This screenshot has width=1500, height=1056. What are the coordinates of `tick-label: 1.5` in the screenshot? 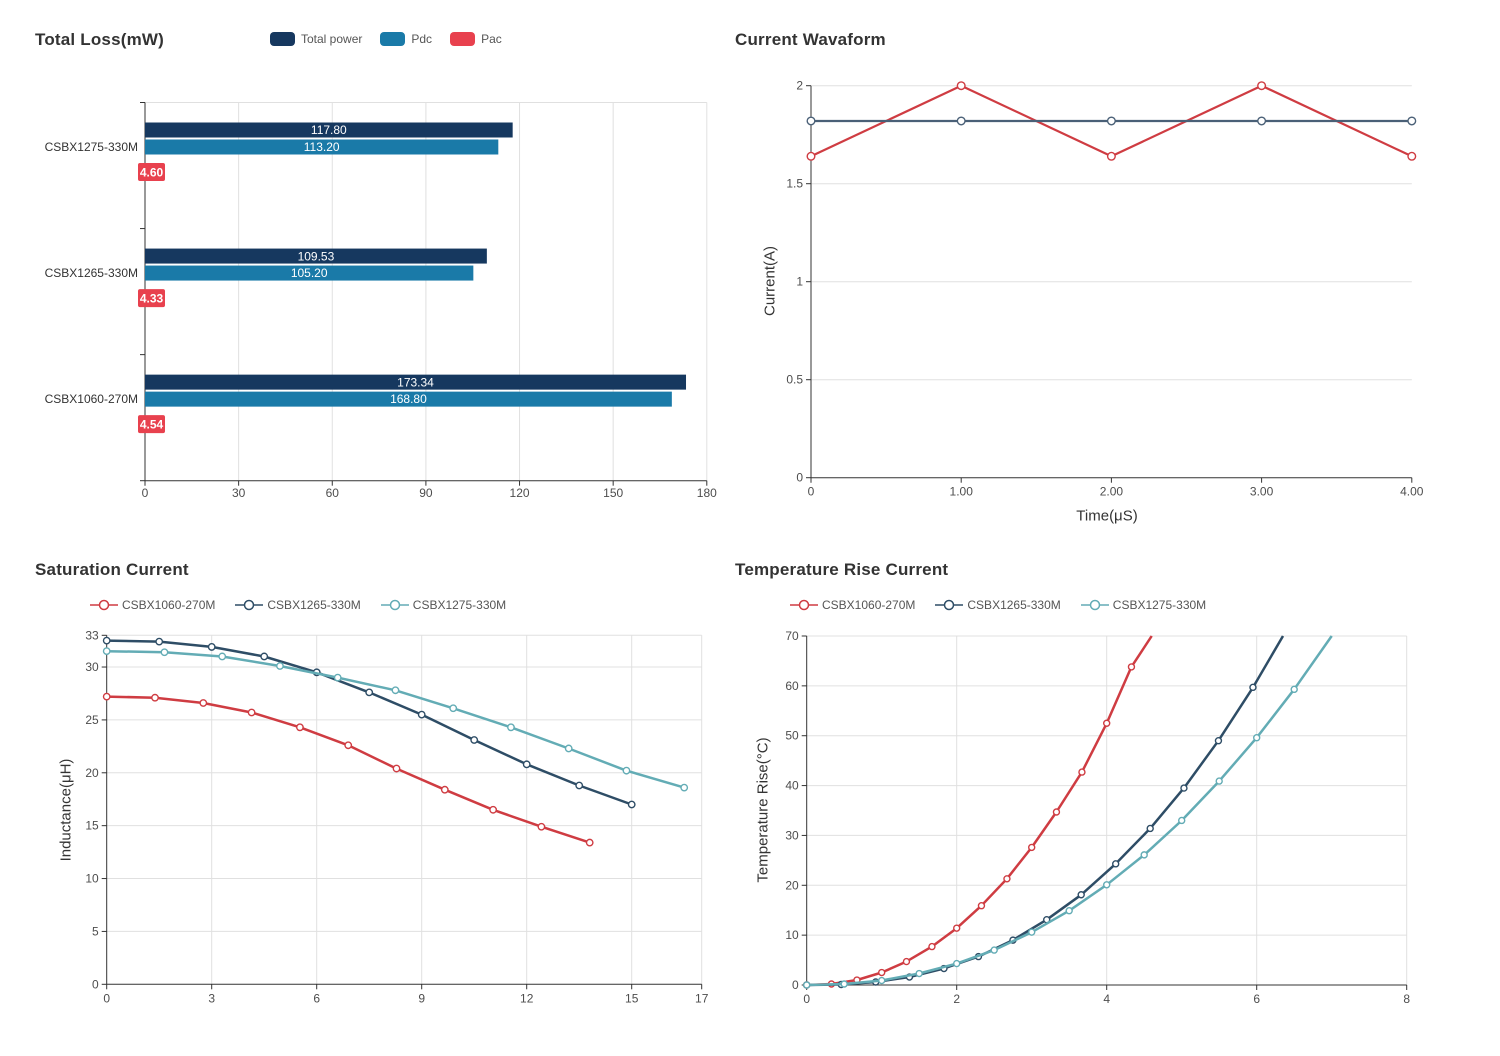 It's located at (794, 184).